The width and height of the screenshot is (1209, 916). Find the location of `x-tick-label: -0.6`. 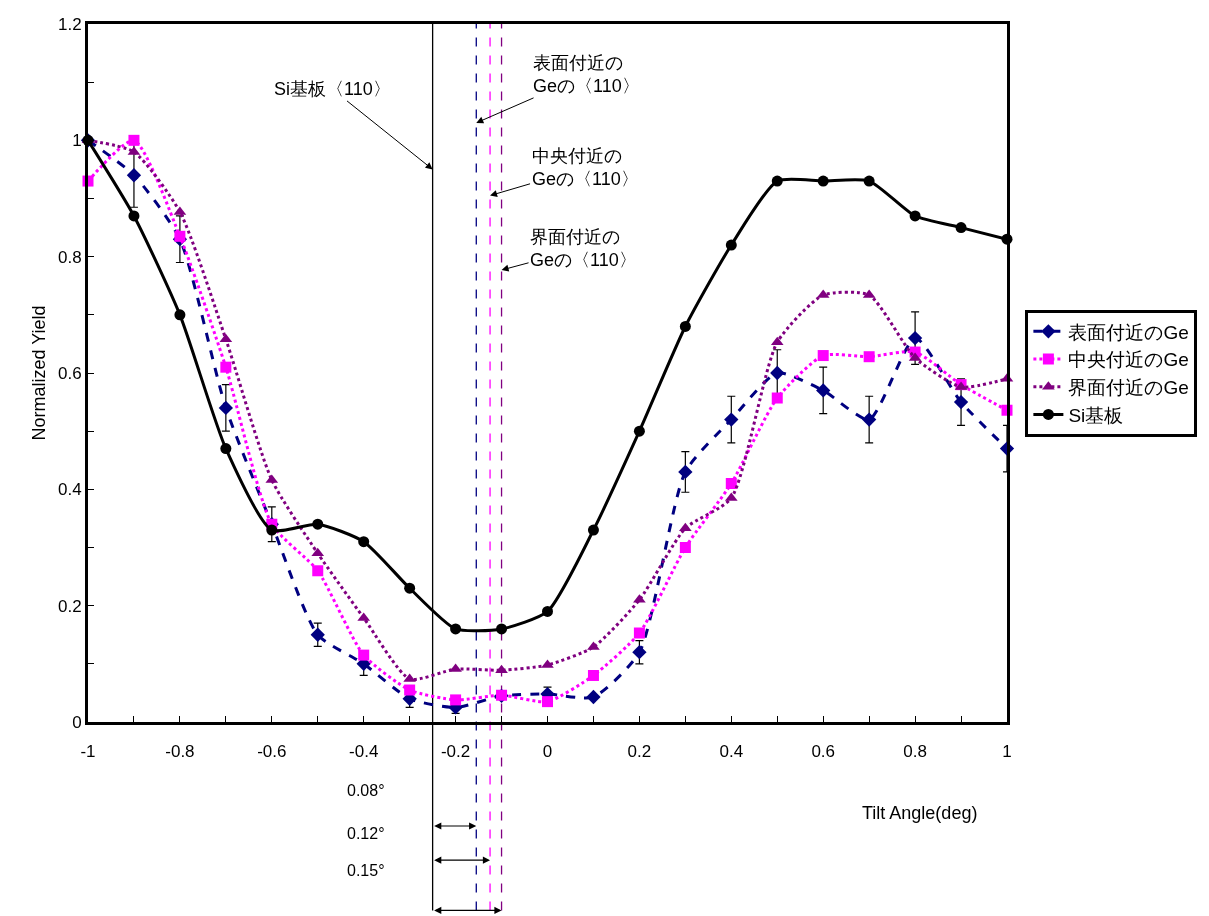

x-tick-label: -0.6 is located at coordinates (272, 752).